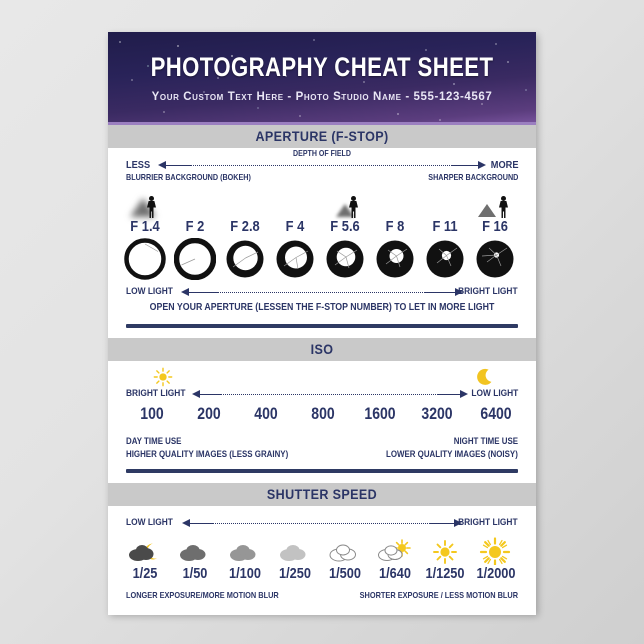  I want to click on shutter-value: 1/50, so click(195, 573).